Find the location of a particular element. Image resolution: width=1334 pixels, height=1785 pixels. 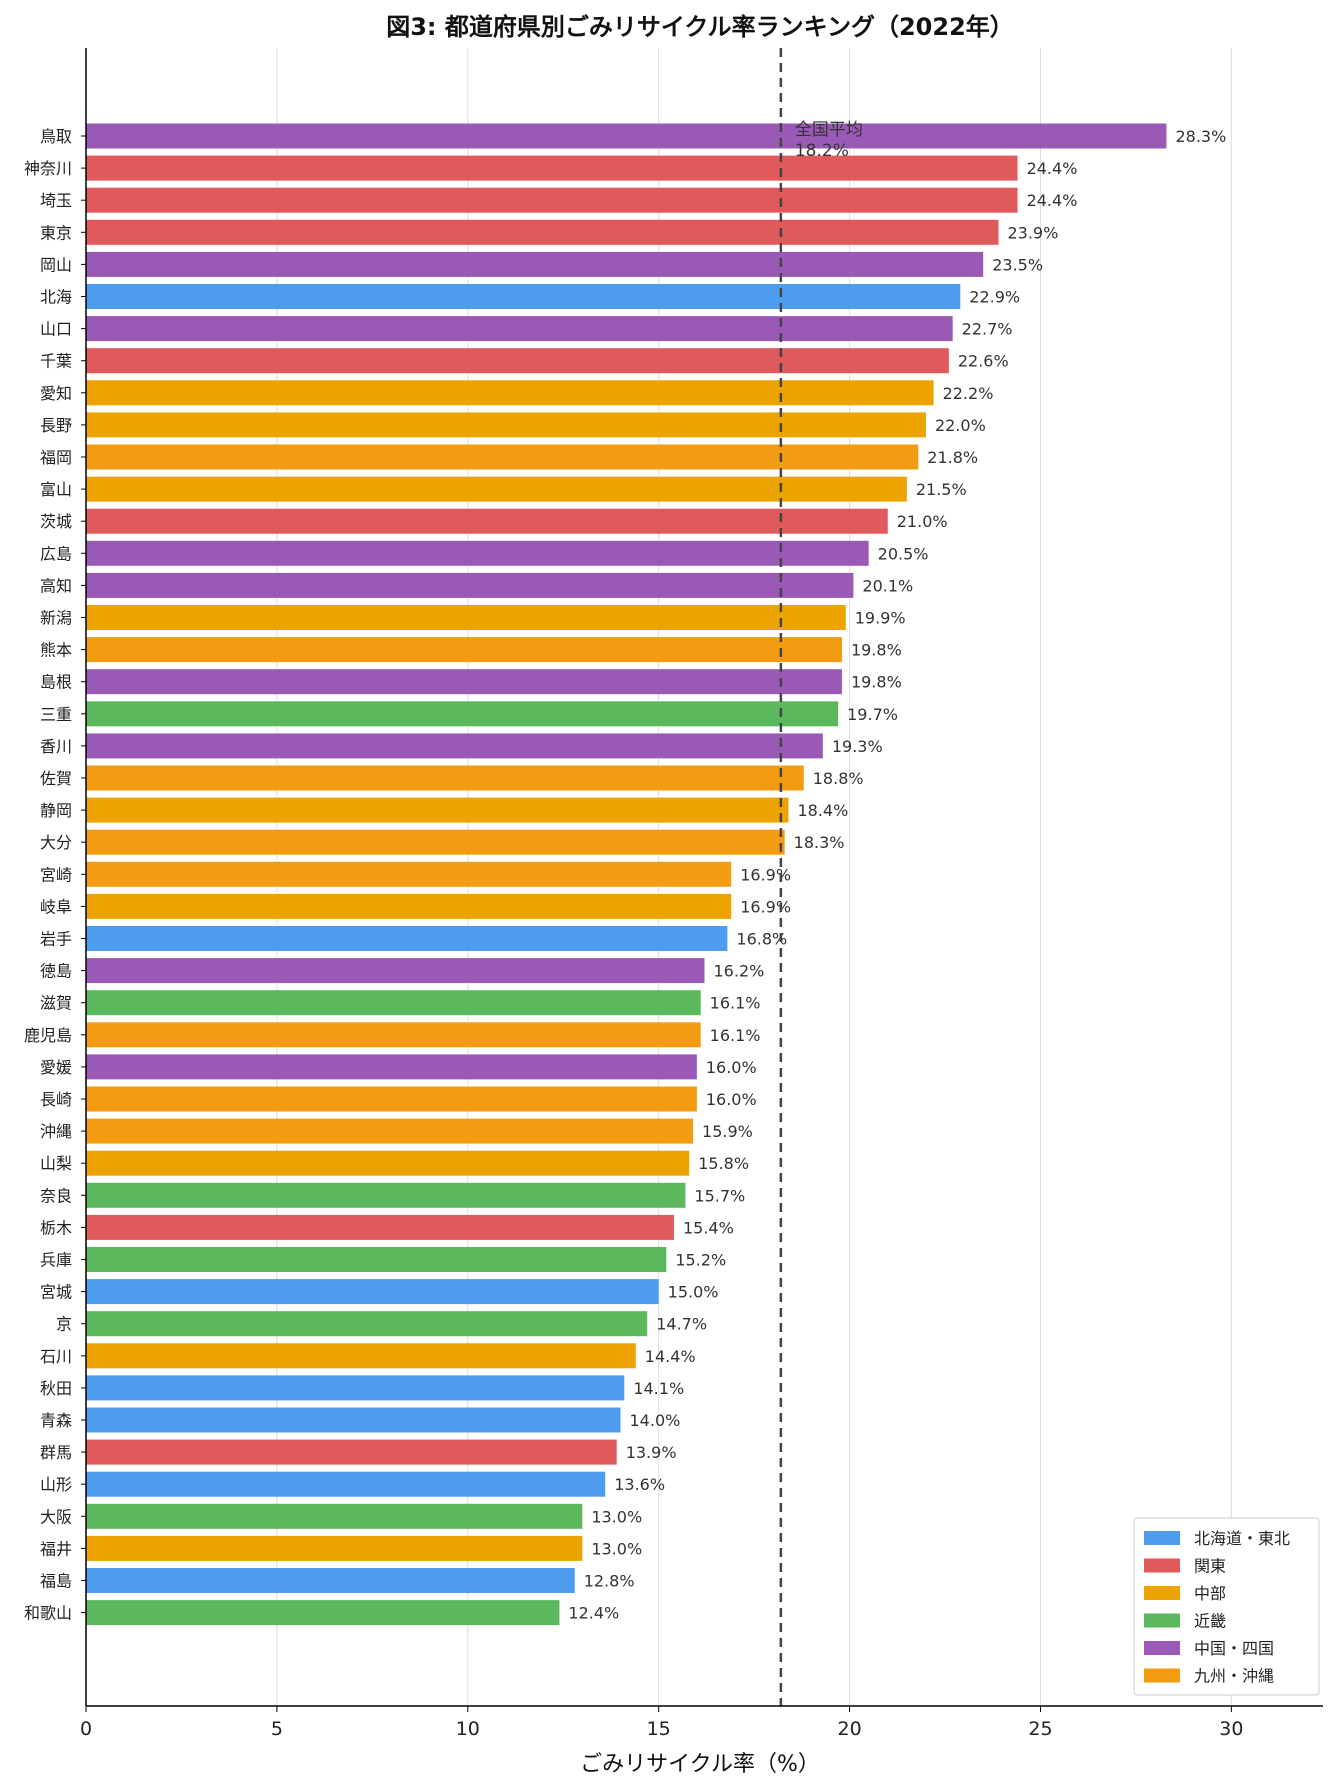

category-label: 埼玉 is located at coordinates (56, 200).